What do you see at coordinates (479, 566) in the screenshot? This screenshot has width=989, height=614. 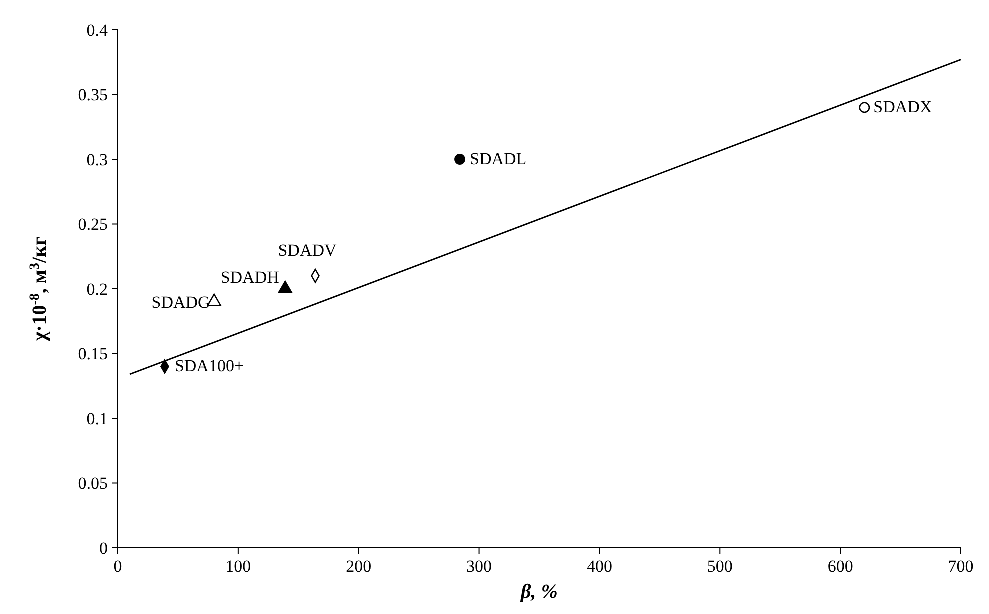 I see `x-tick-label: 300` at bounding box center [479, 566].